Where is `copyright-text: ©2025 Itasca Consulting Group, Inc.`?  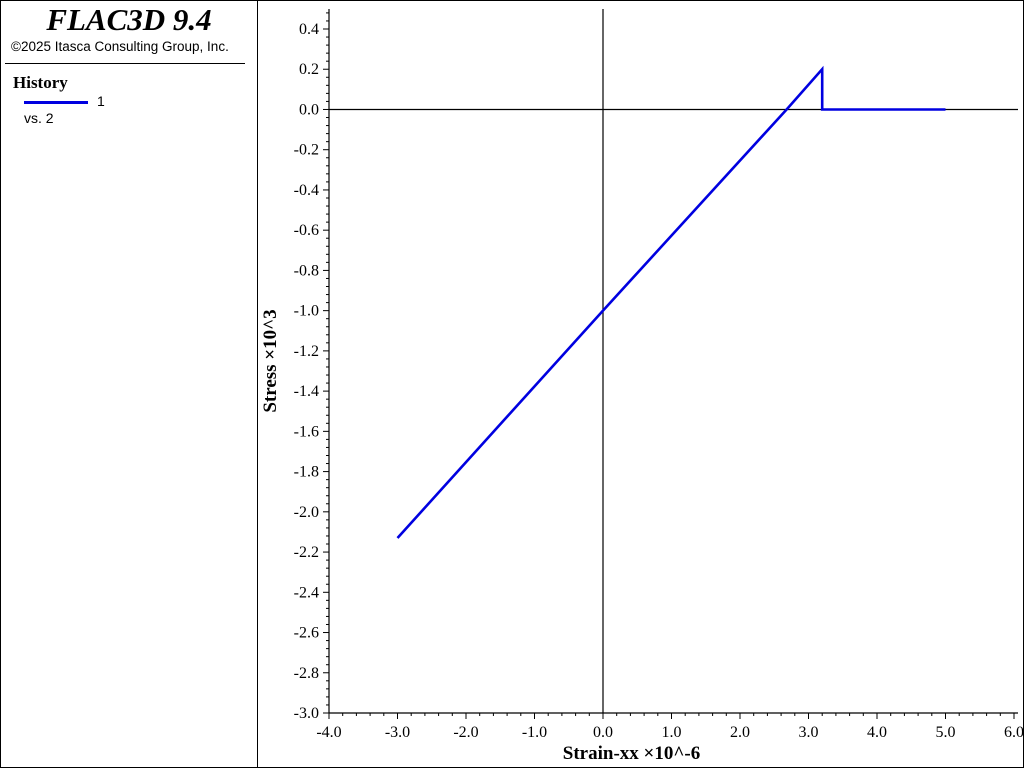 copyright-text: ©2025 Itasca Consulting Group, Inc. is located at coordinates (120, 46).